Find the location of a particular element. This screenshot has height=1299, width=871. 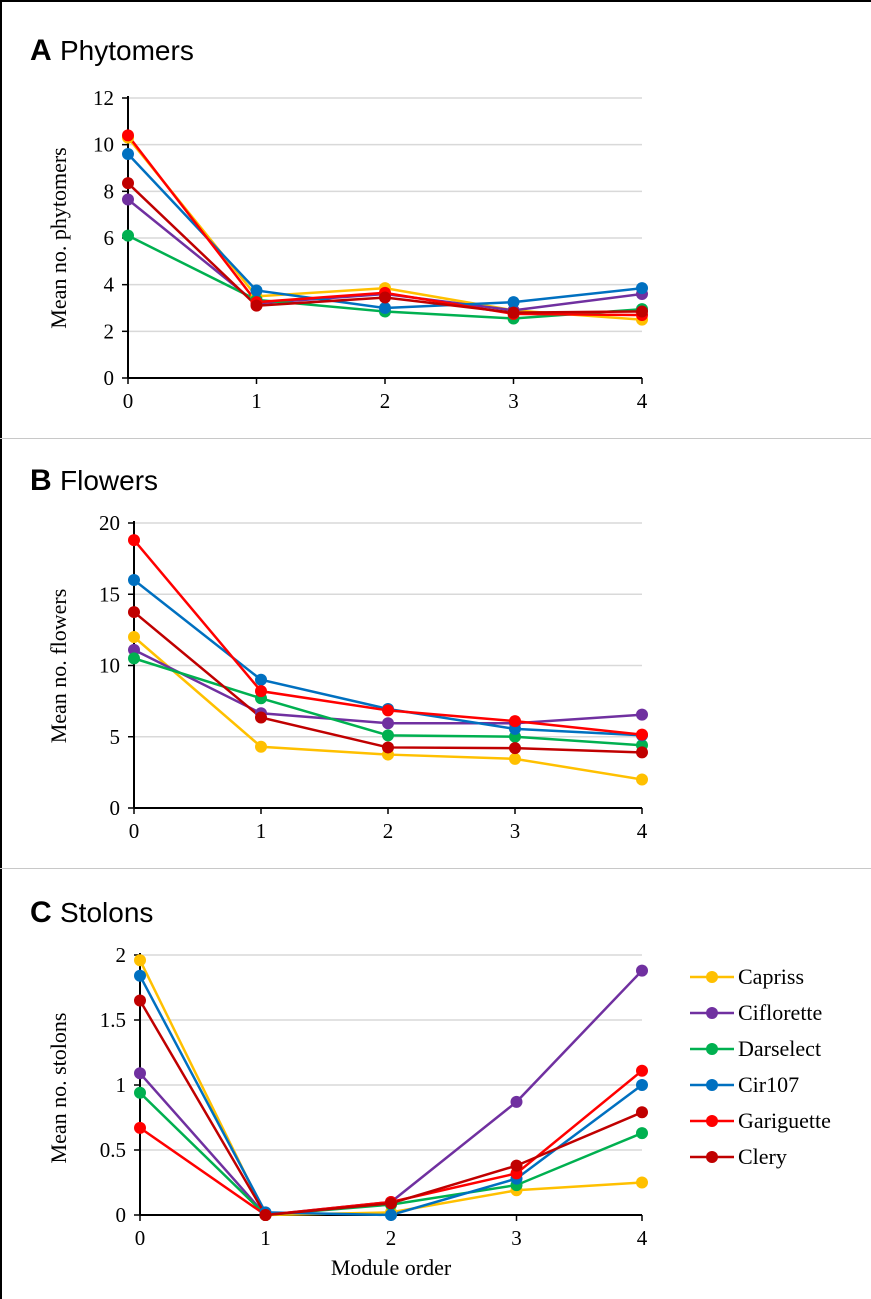

panel-title: Flowers is located at coordinates (109, 480).